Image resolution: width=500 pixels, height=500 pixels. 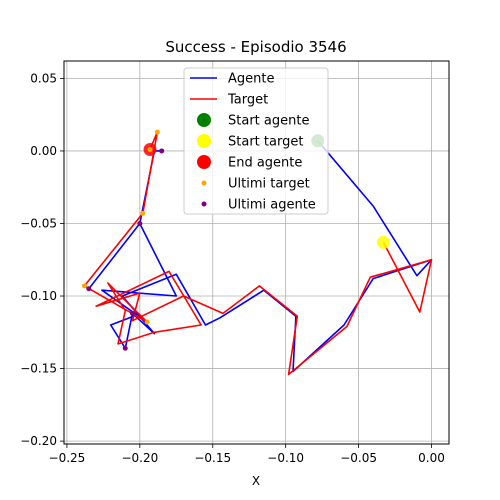 What do you see at coordinates (265, 142) in the screenshot?
I see `legend-label-start-target: Start target` at bounding box center [265, 142].